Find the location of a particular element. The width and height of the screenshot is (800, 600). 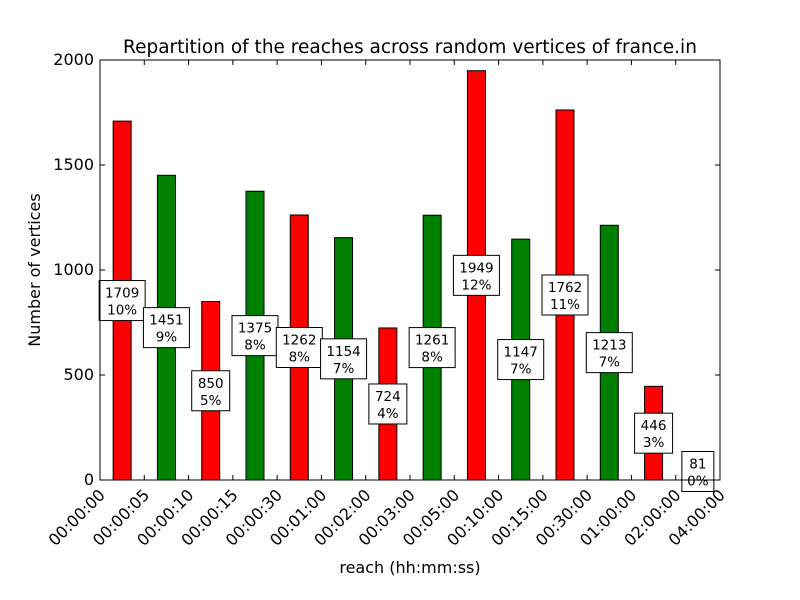

data-label-percent: 11% is located at coordinates (565, 305).